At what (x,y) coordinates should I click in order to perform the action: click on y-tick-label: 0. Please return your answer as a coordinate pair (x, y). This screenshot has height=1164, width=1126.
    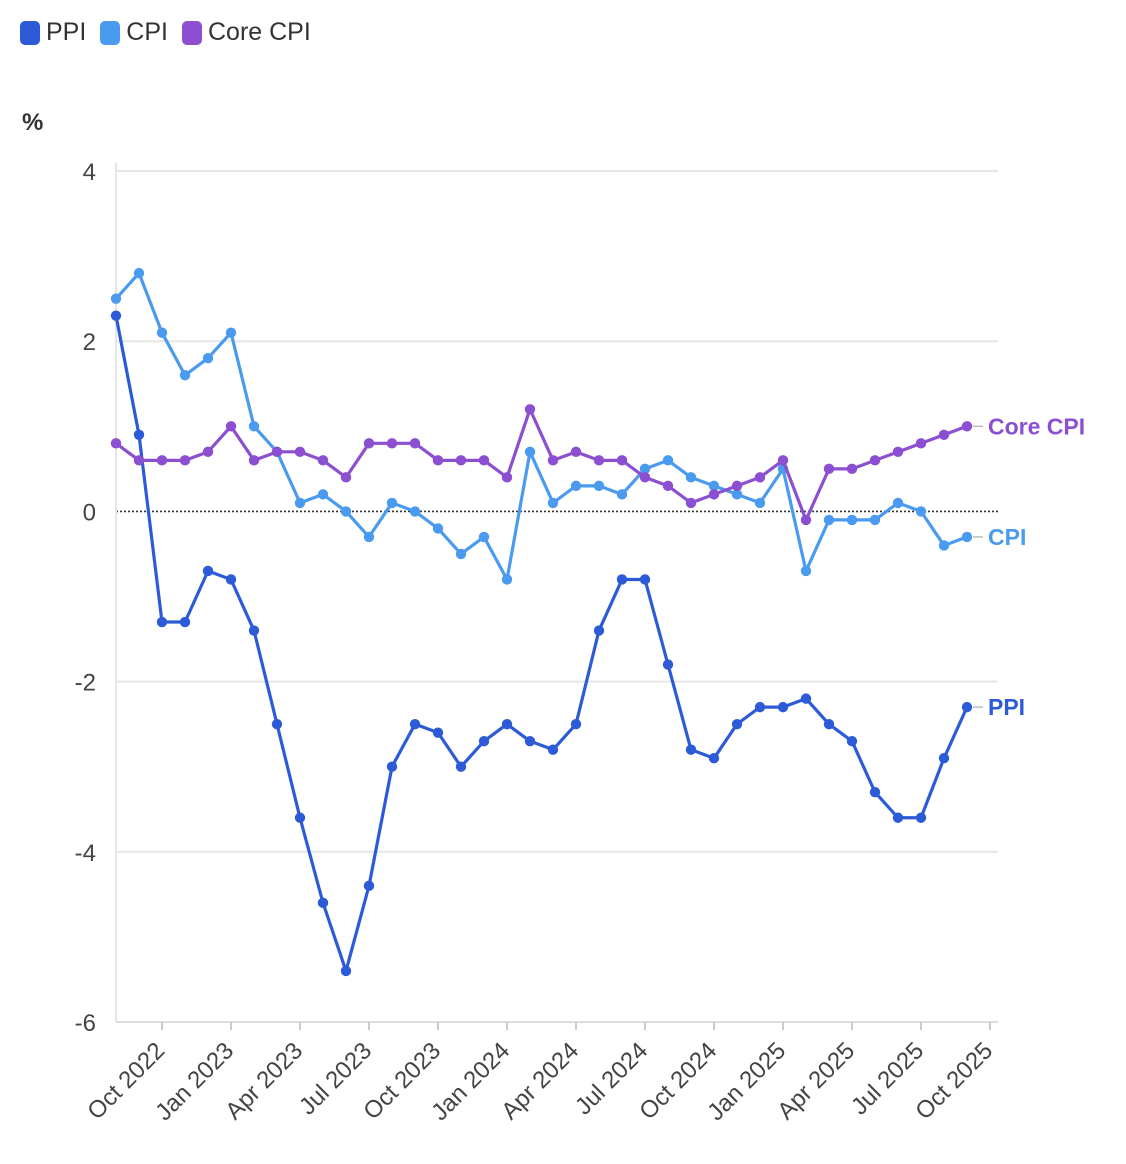
    Looking at the image, I should click on (89, 512).